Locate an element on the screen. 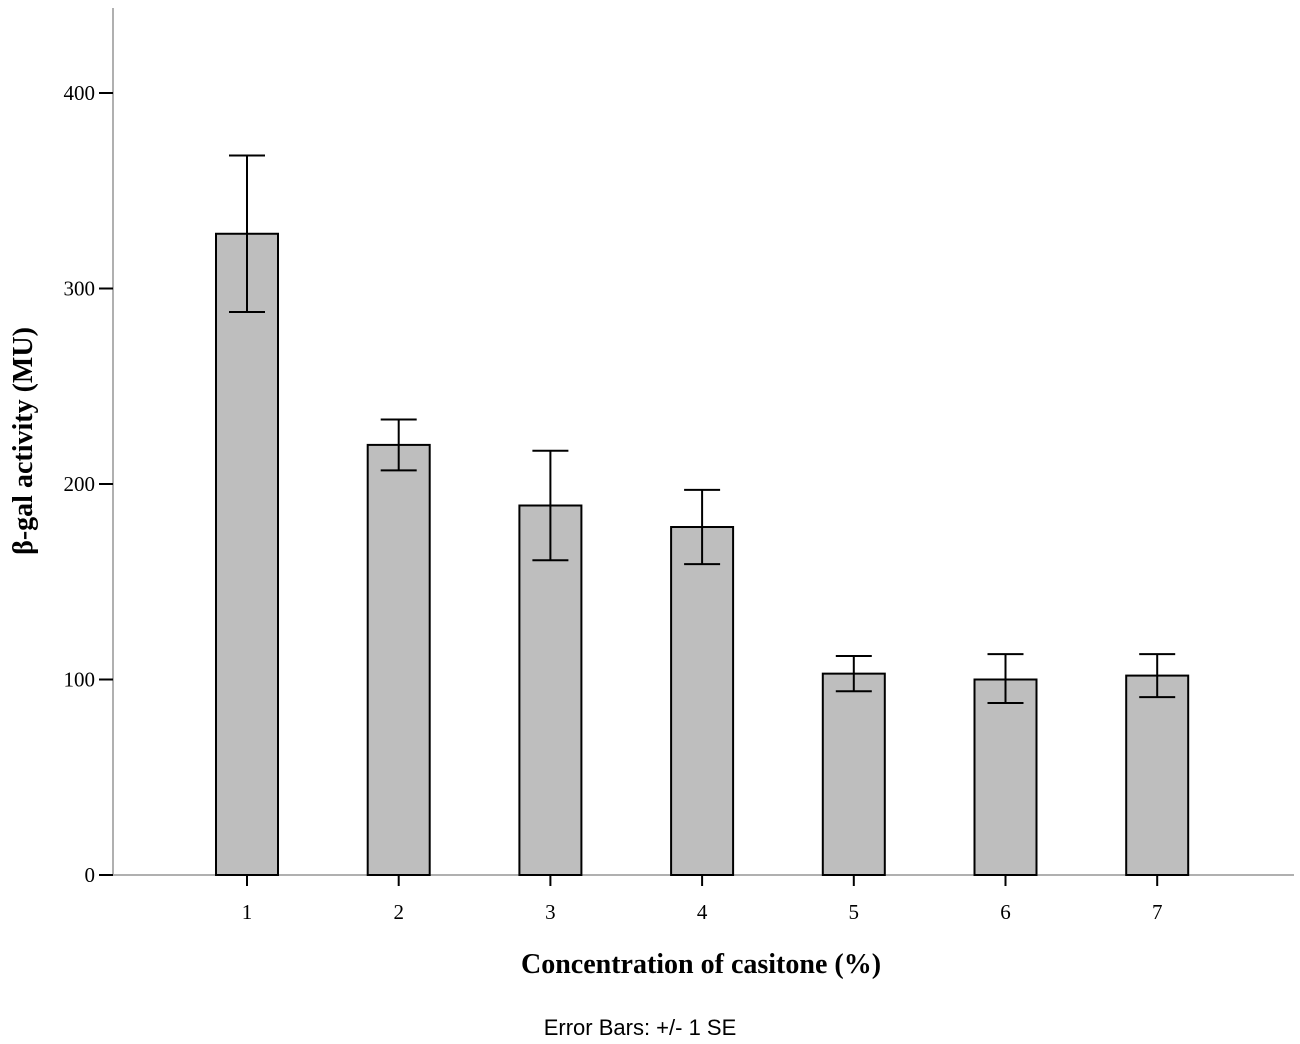  x-tick-label-7: 7 is located at coordinates (1157, 912).